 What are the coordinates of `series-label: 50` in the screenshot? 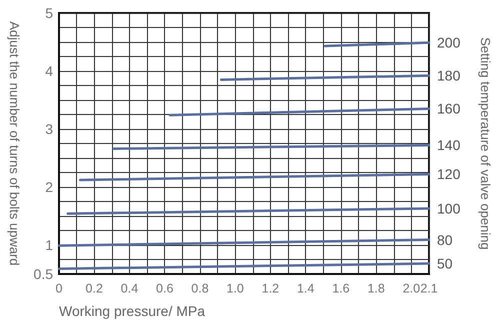 It's located at (445, 264).